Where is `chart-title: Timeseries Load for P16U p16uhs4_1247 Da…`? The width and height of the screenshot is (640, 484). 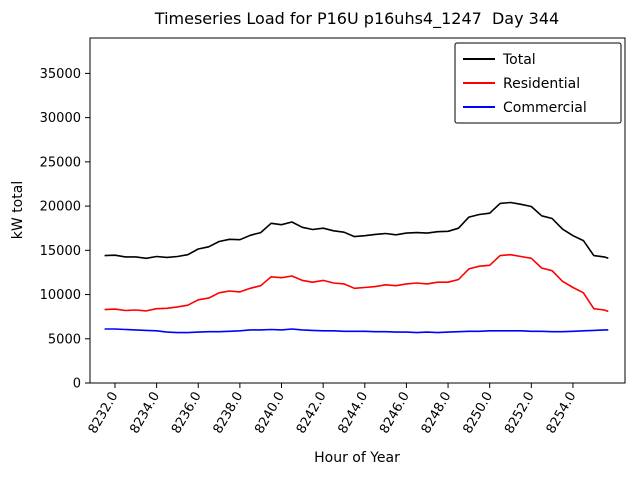 chart-title: Timeseries Load for P16U p16uhs4_1247 Da… is located at coordinates (356, 19).